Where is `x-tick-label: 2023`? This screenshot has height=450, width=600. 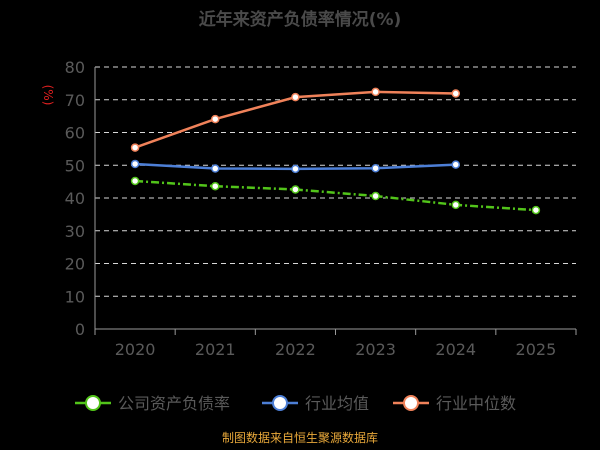 x-tick-label: 2023 is located at coordinates (375, 349).